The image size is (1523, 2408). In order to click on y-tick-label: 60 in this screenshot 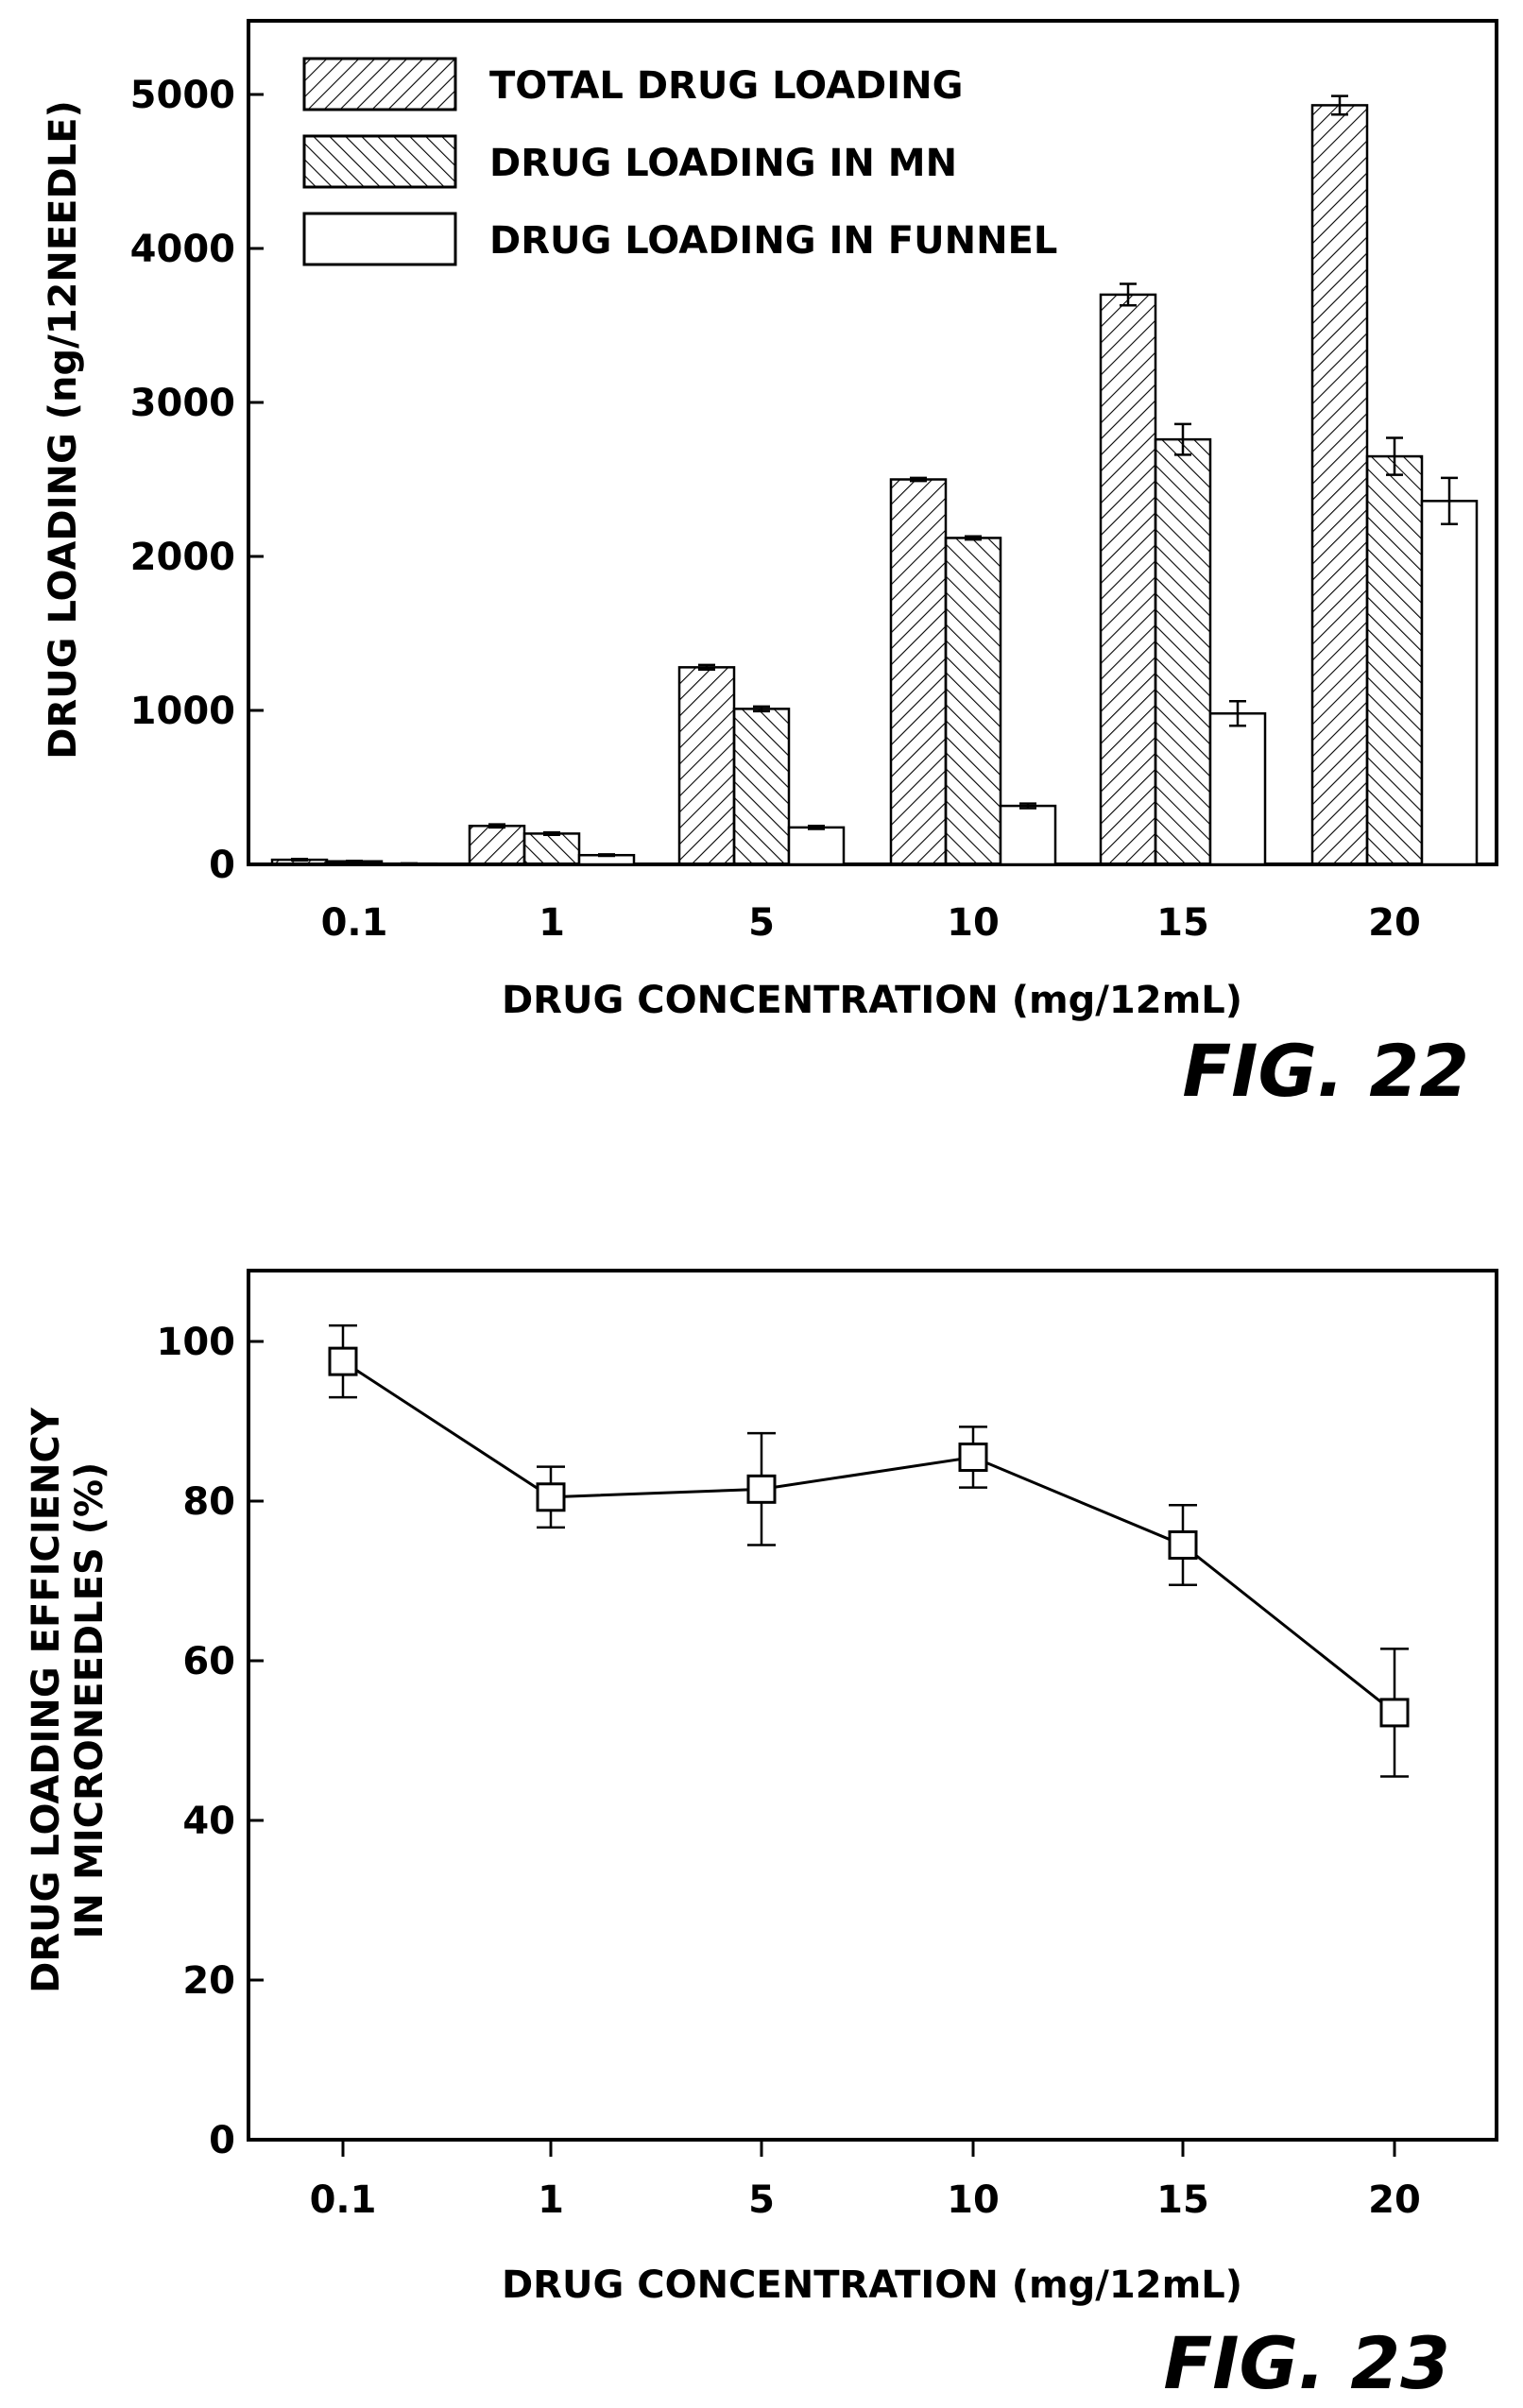, I will do `click(208, 1661)`.